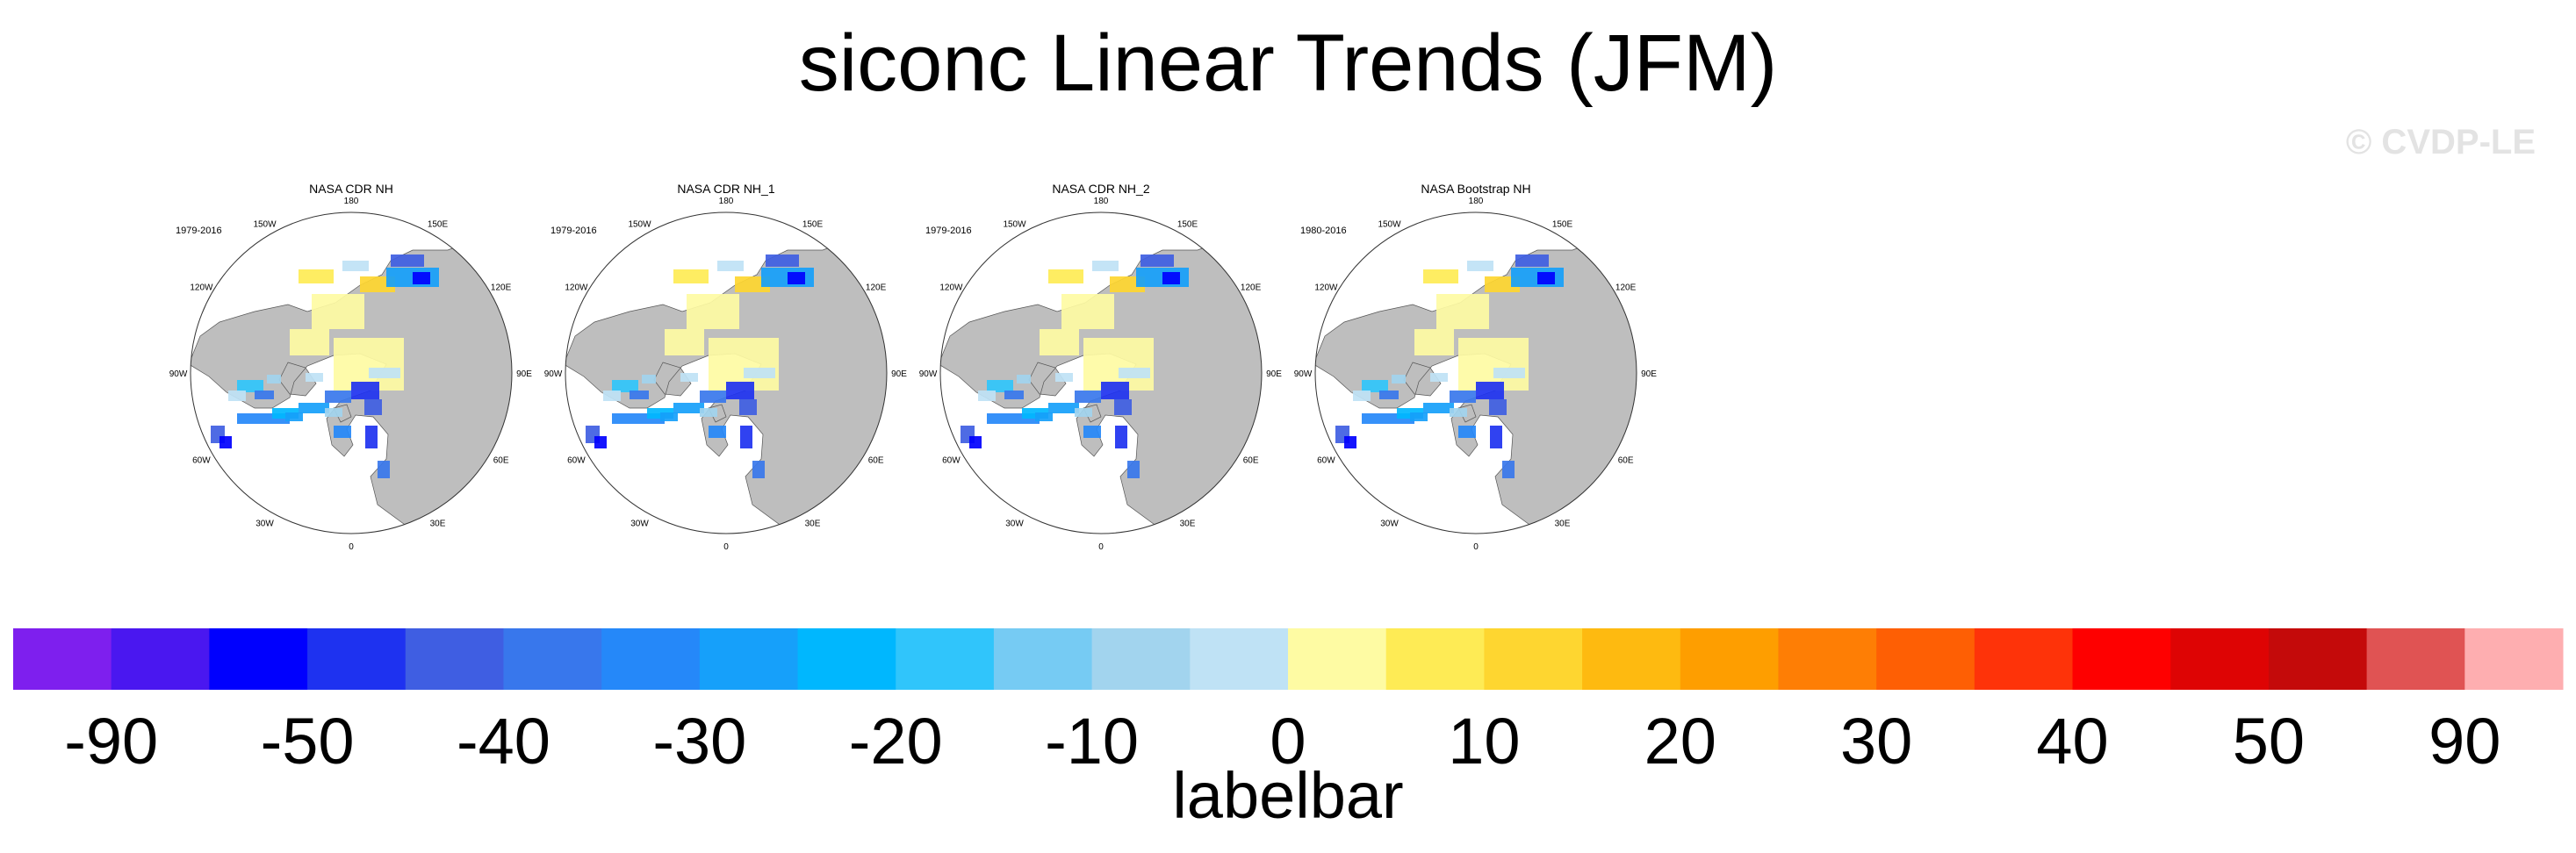 The image size is (2576, 853). I want to click on colorbar-tick-label: -30, so click(699, 741).